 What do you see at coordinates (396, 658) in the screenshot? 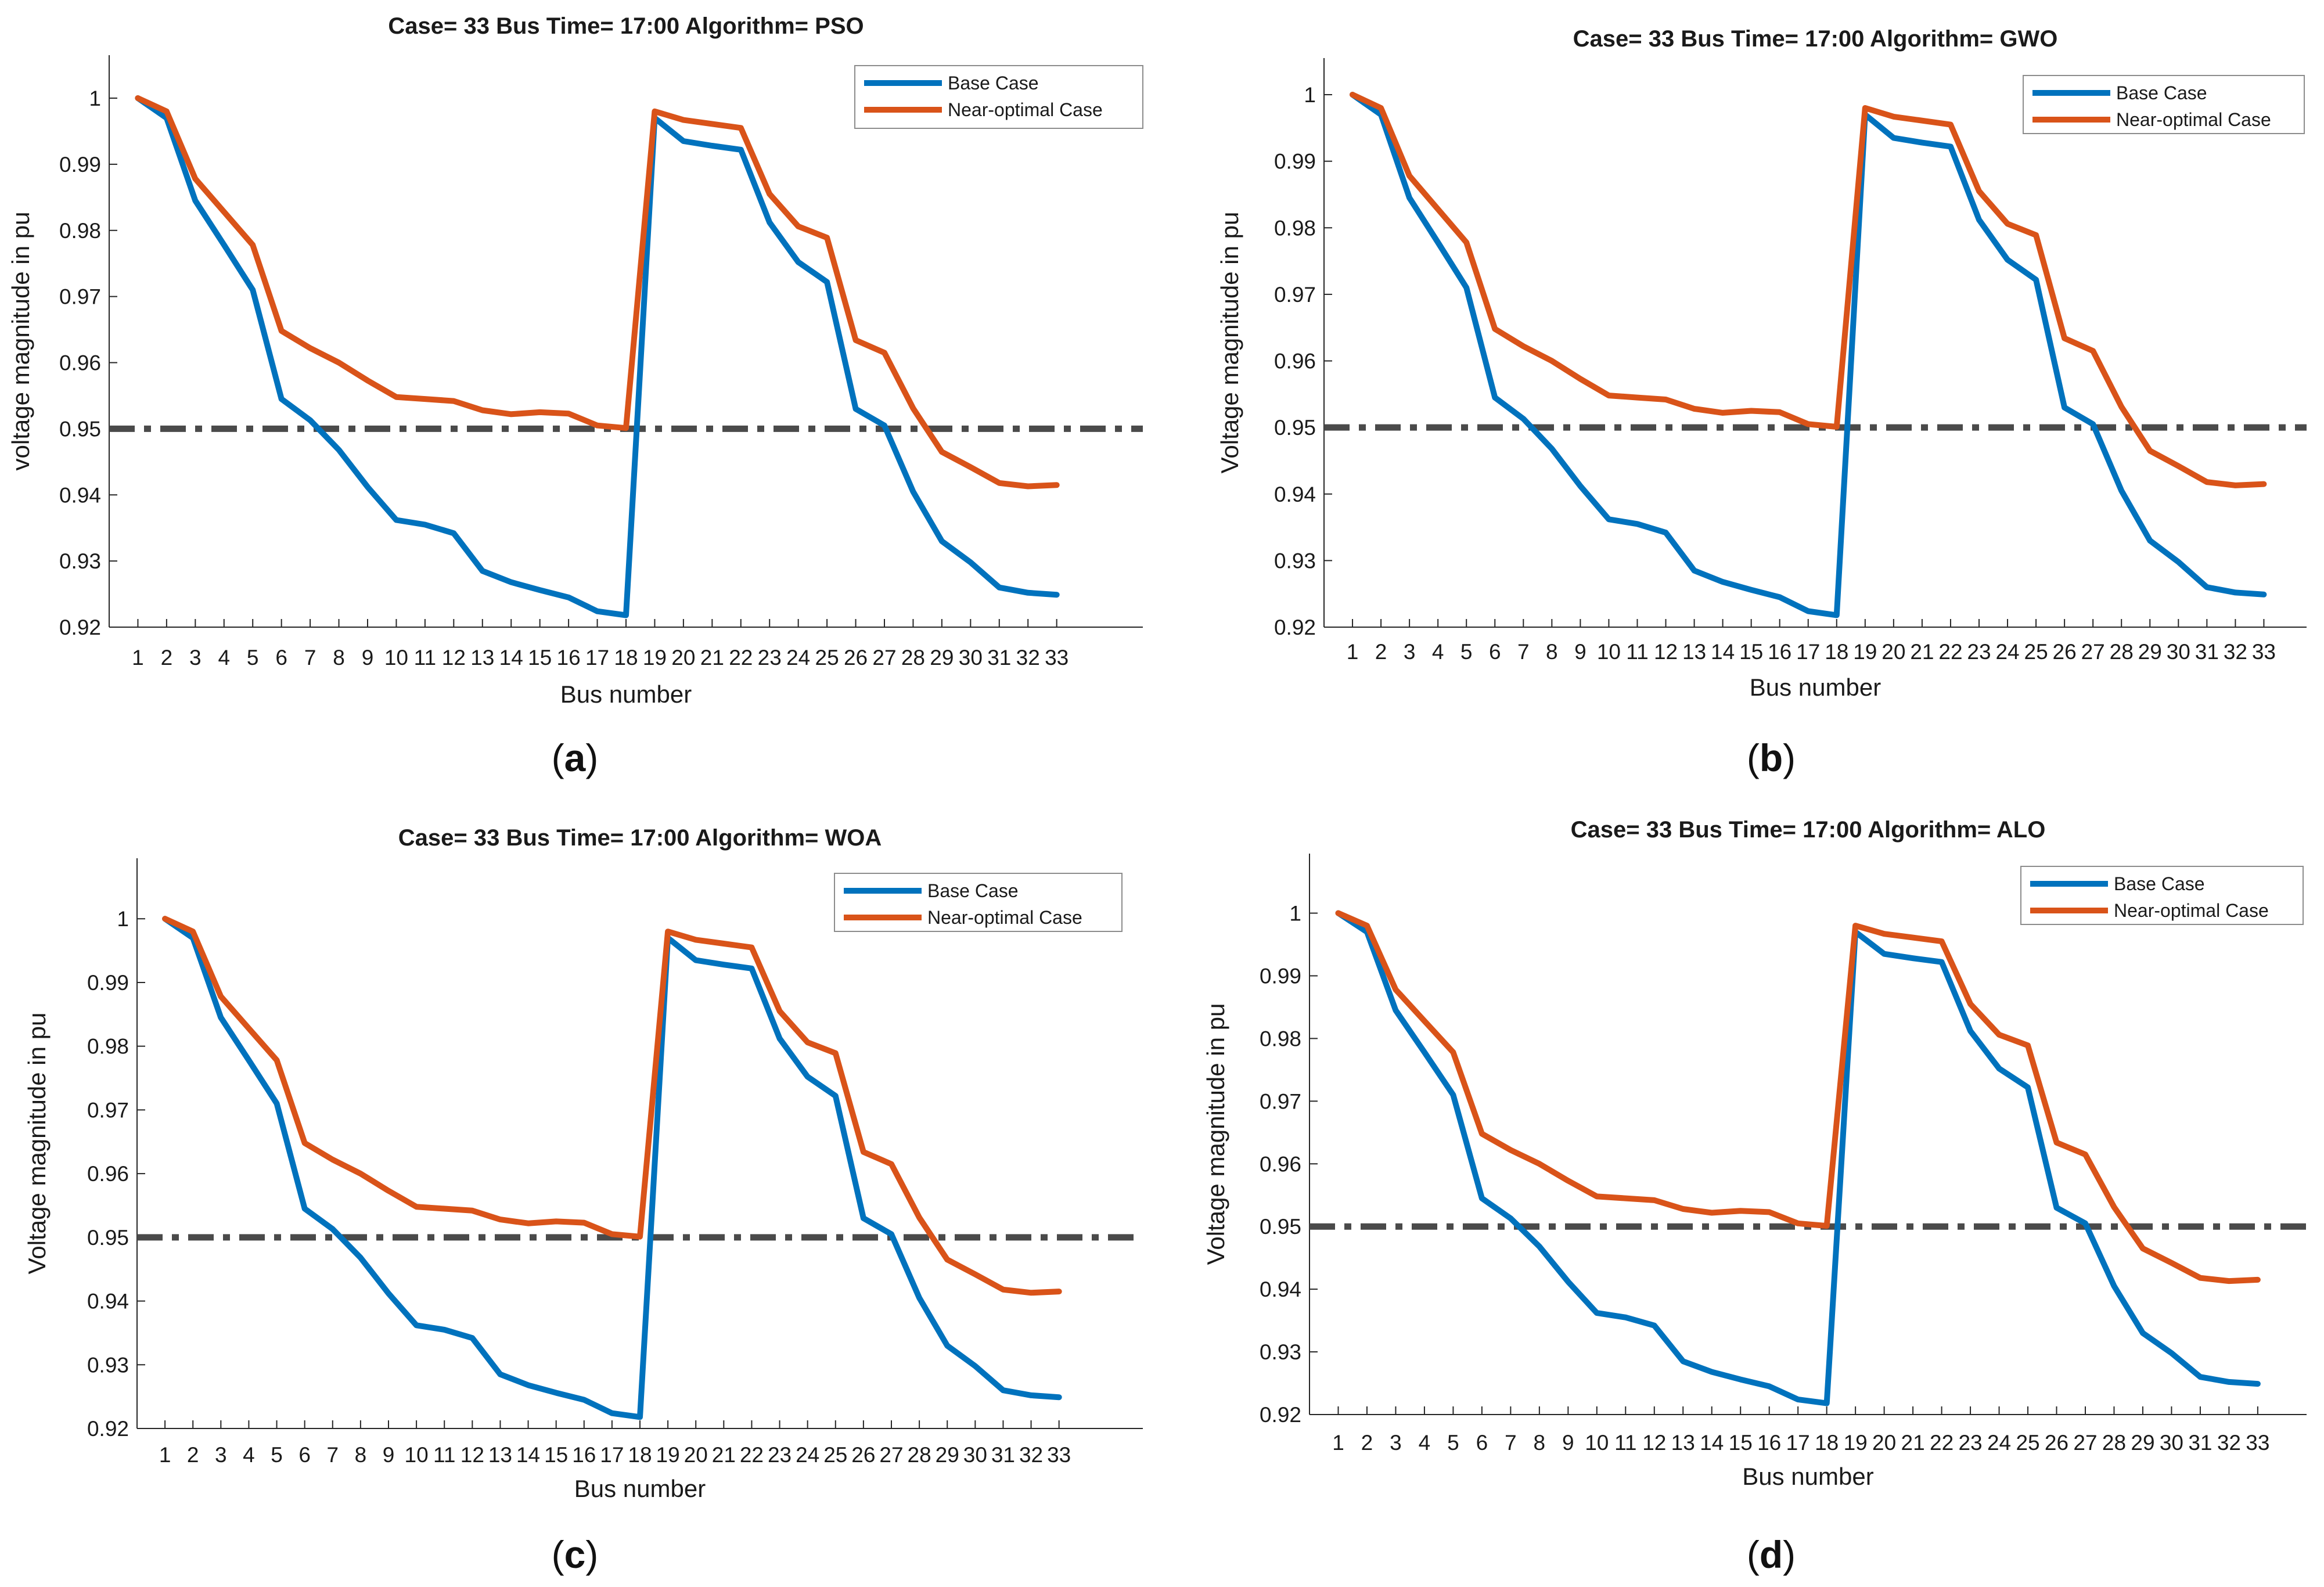
I see `x-tick-label: 10` at bounding box center [396, 658].